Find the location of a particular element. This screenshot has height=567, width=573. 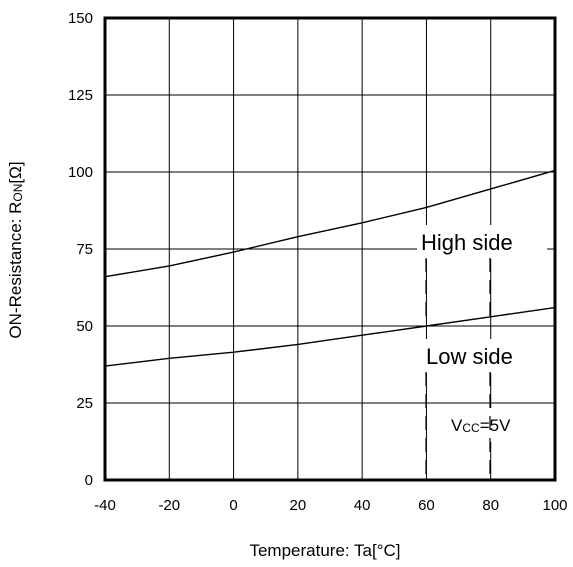

y-axis-title-main: ON-Resistance: R is located at coordinates (15, 270).